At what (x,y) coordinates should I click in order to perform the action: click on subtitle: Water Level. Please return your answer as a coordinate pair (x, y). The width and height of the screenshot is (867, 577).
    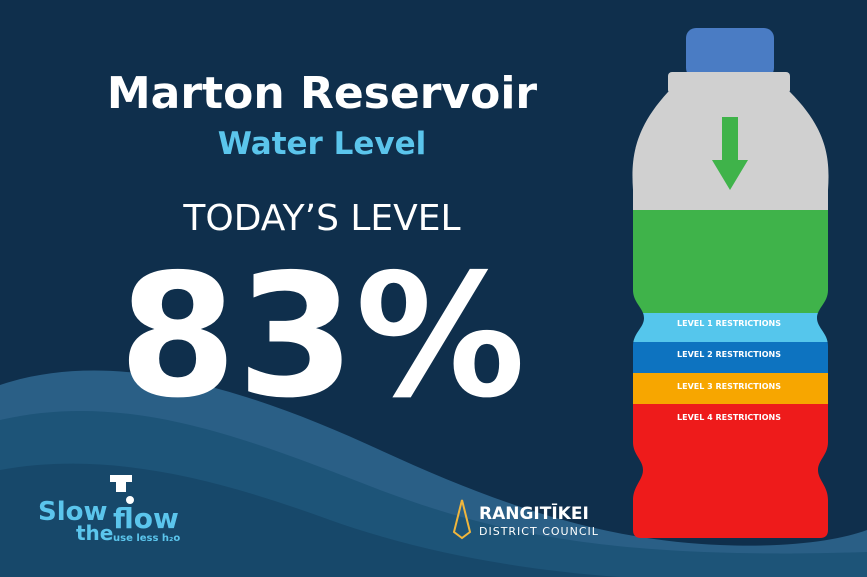
    Looking at the image, I should click on (322, 144).